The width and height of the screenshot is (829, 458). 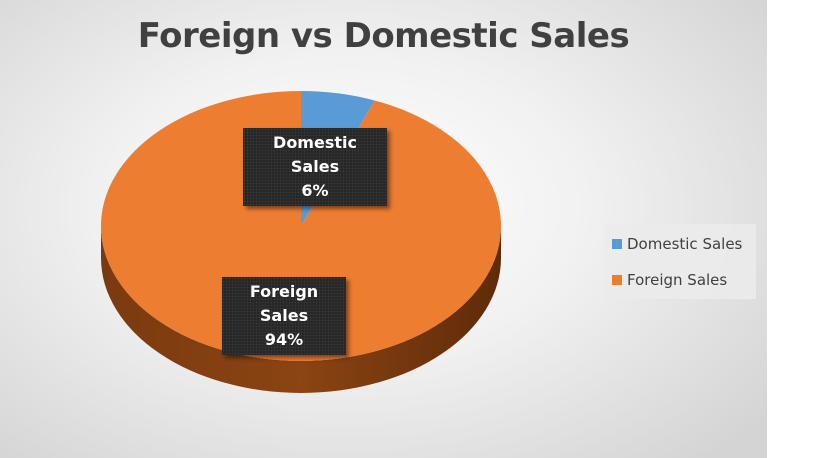 I want to click on legend-item-foreign: Foreign Sales, so click(x=669, y=280).